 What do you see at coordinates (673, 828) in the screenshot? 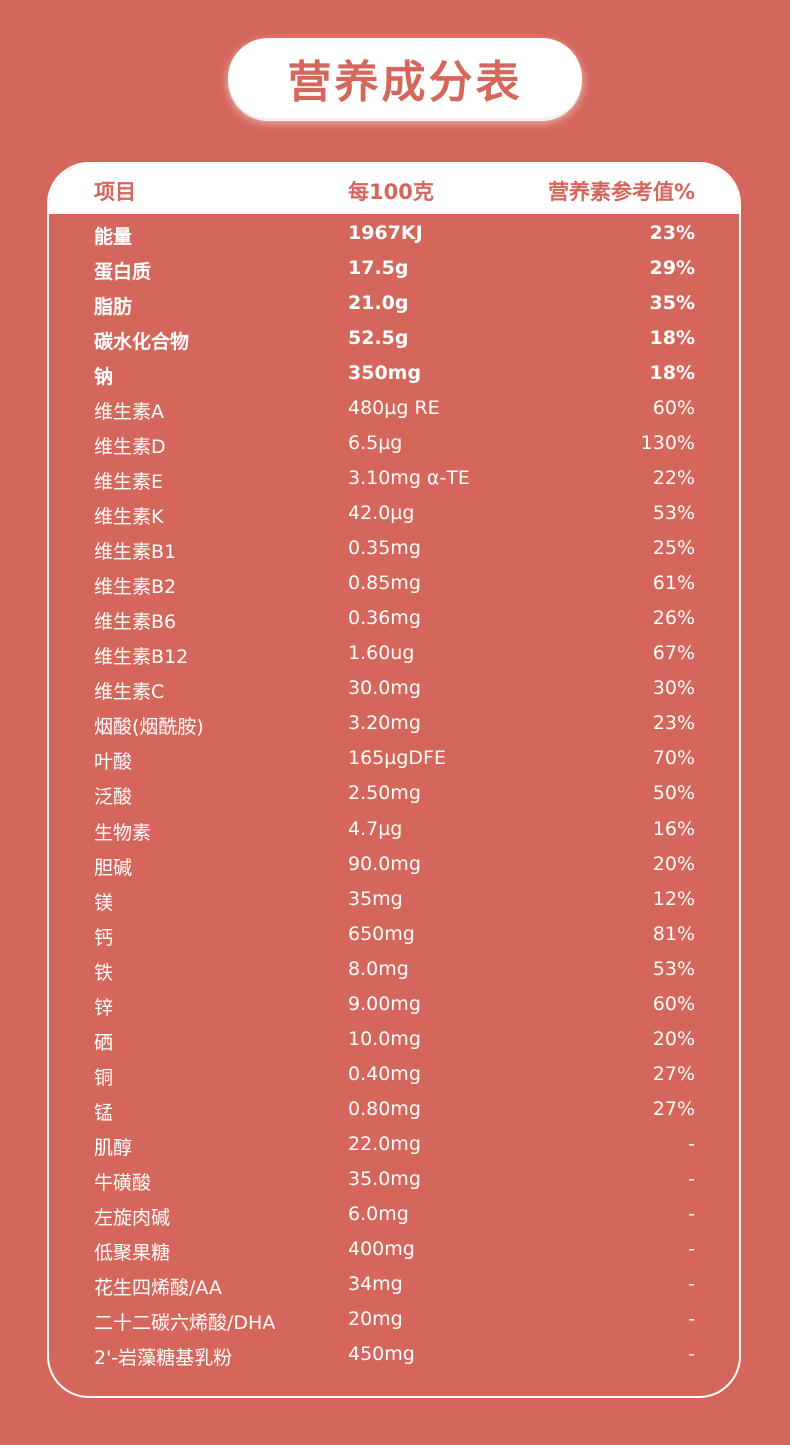
I see `nrv-percent: 16%` at bounding box center [673, 828].